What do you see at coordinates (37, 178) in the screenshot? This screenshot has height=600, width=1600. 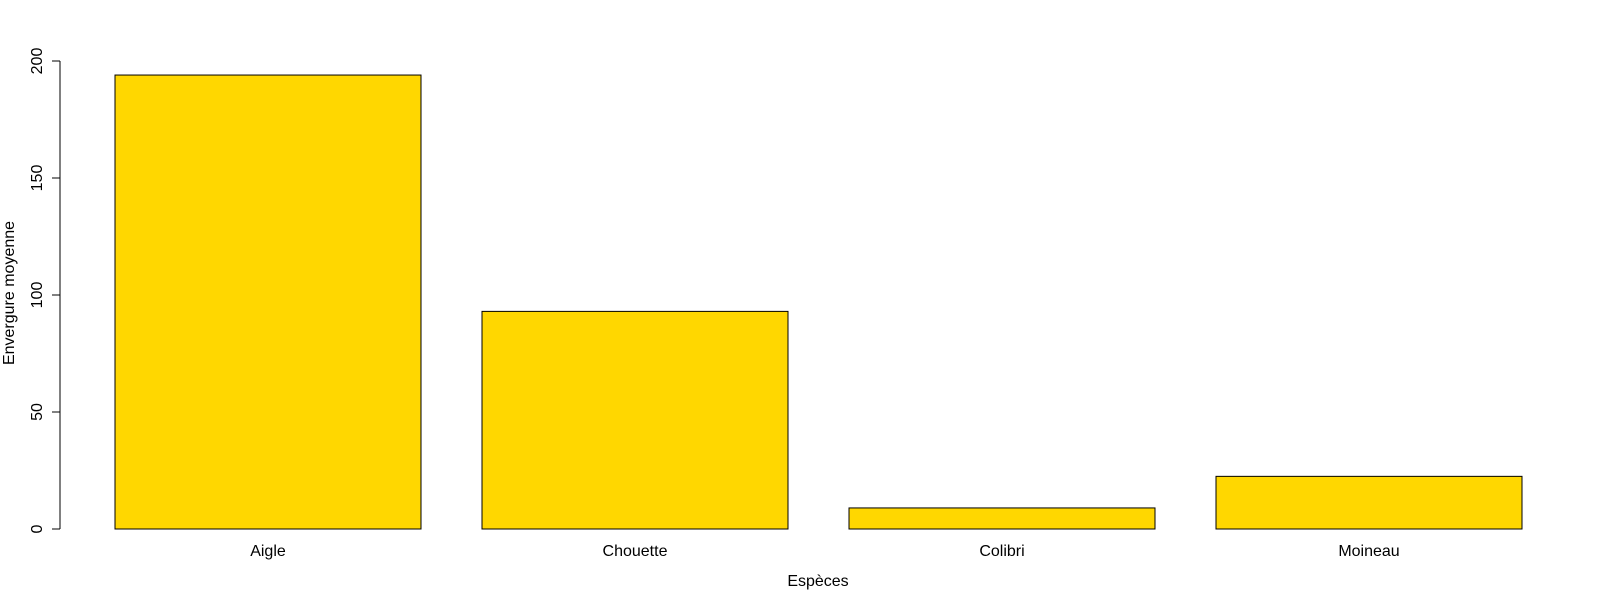 I see `y-tick-label: 150` at bounding box center [37, 178].